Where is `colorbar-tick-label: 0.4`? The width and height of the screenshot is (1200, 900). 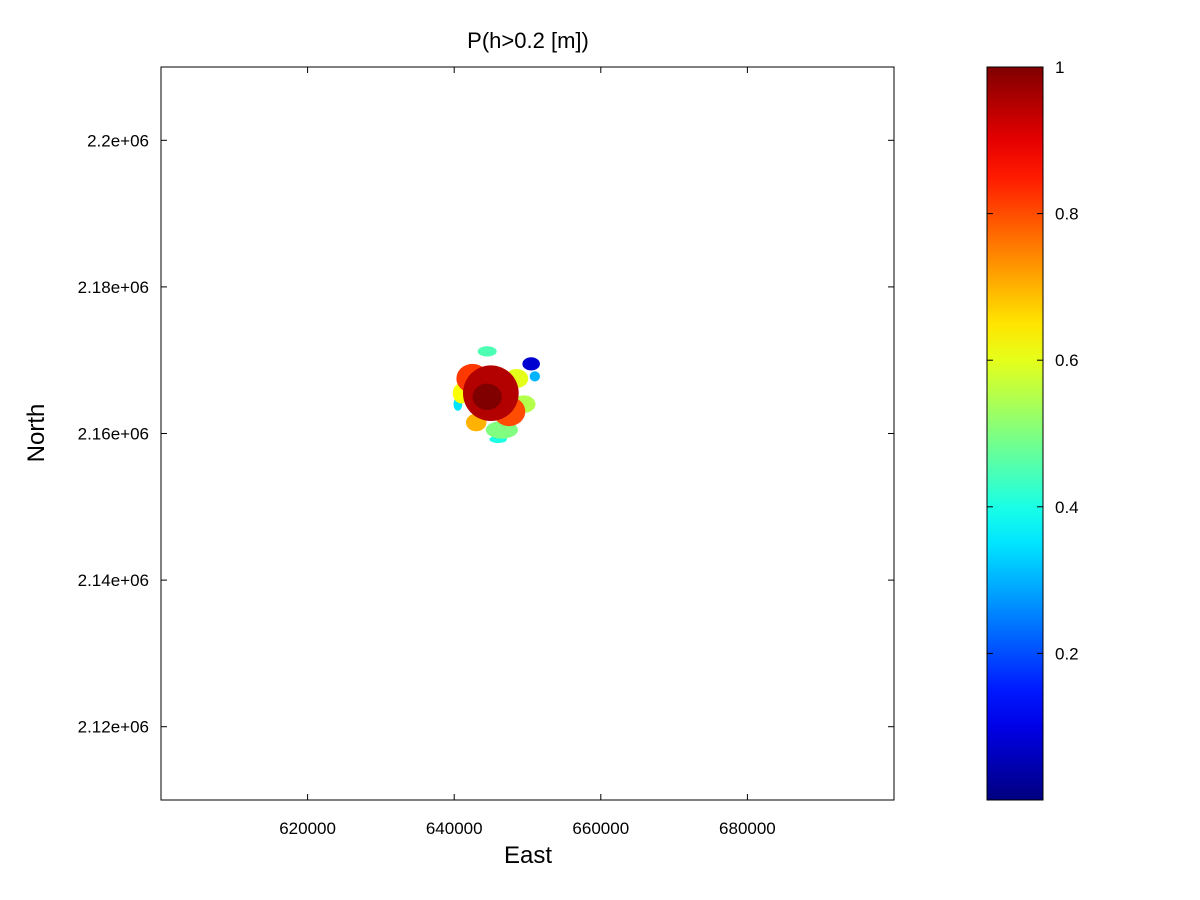
colorbar-tick-label: 0.4 is located at coordinates (1067, 507).